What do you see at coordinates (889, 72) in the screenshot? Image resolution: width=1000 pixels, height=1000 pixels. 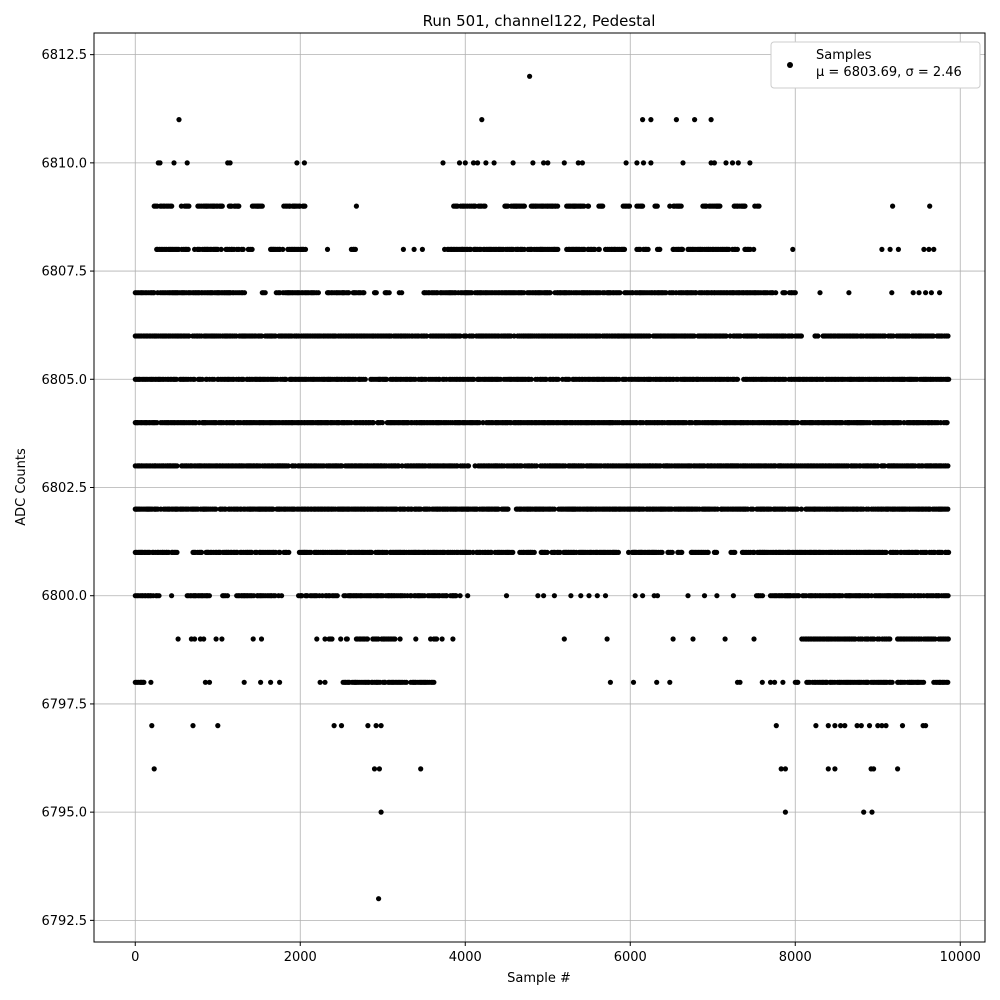 I see `legend-label-stats: μ = 6803.69, σ = 2.46` at bounding box center [889, 72].